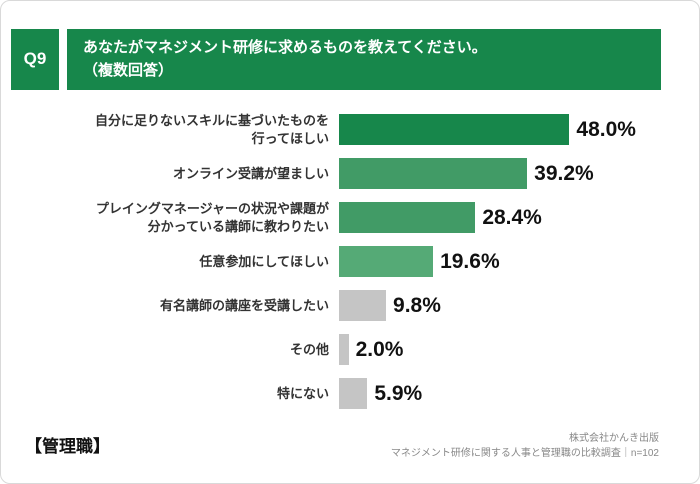 This screenshot has width=700, height=484. Describe the element at coordinates (417, 305) in the screenshot. I see `value-label: 9.8%` at that location.